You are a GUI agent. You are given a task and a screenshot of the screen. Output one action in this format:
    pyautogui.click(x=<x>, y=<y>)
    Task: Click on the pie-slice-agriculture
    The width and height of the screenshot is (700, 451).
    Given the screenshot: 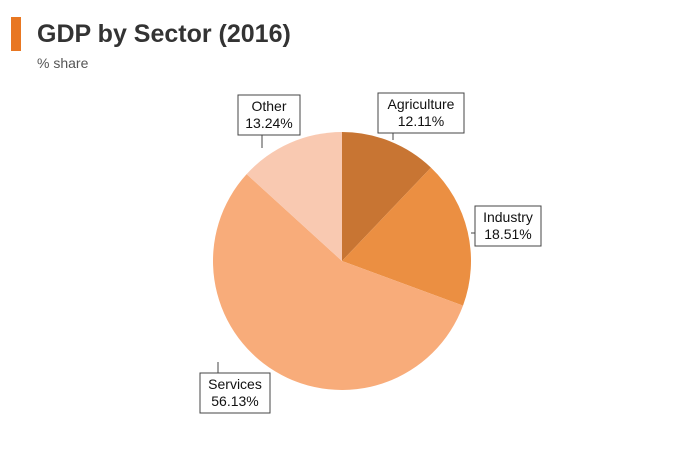 What is the action you would take?
    pyautogui.click(x=386, y=196)
    